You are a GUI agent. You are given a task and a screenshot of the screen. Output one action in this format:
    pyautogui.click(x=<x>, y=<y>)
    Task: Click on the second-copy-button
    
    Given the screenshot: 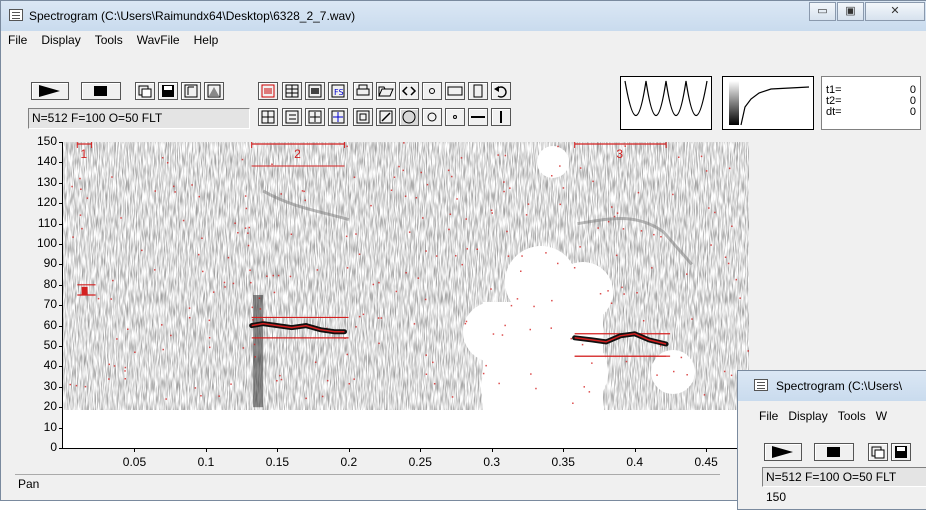 What is the action you would take?
    pyautogui.click(x=878, y=452)
    